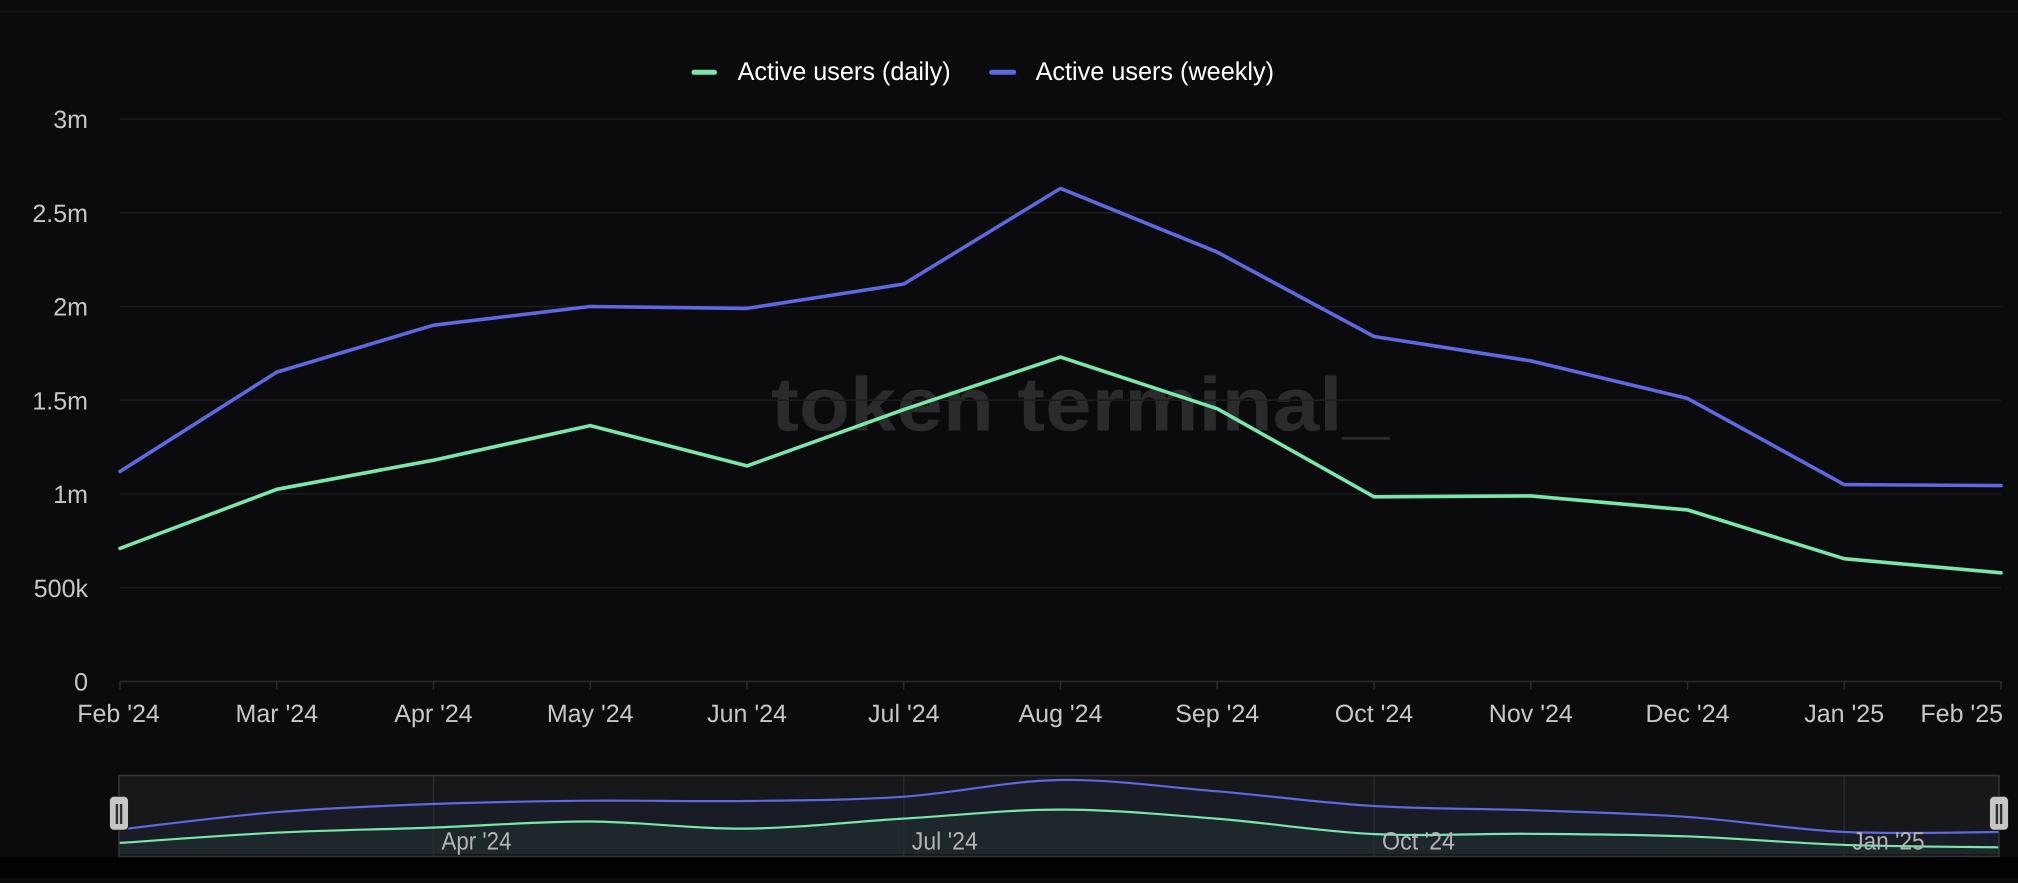  What do you see at coordinates (590, 714) in the screenshot?
I see `svg-text: May '24` at bounding box center [590, 714].